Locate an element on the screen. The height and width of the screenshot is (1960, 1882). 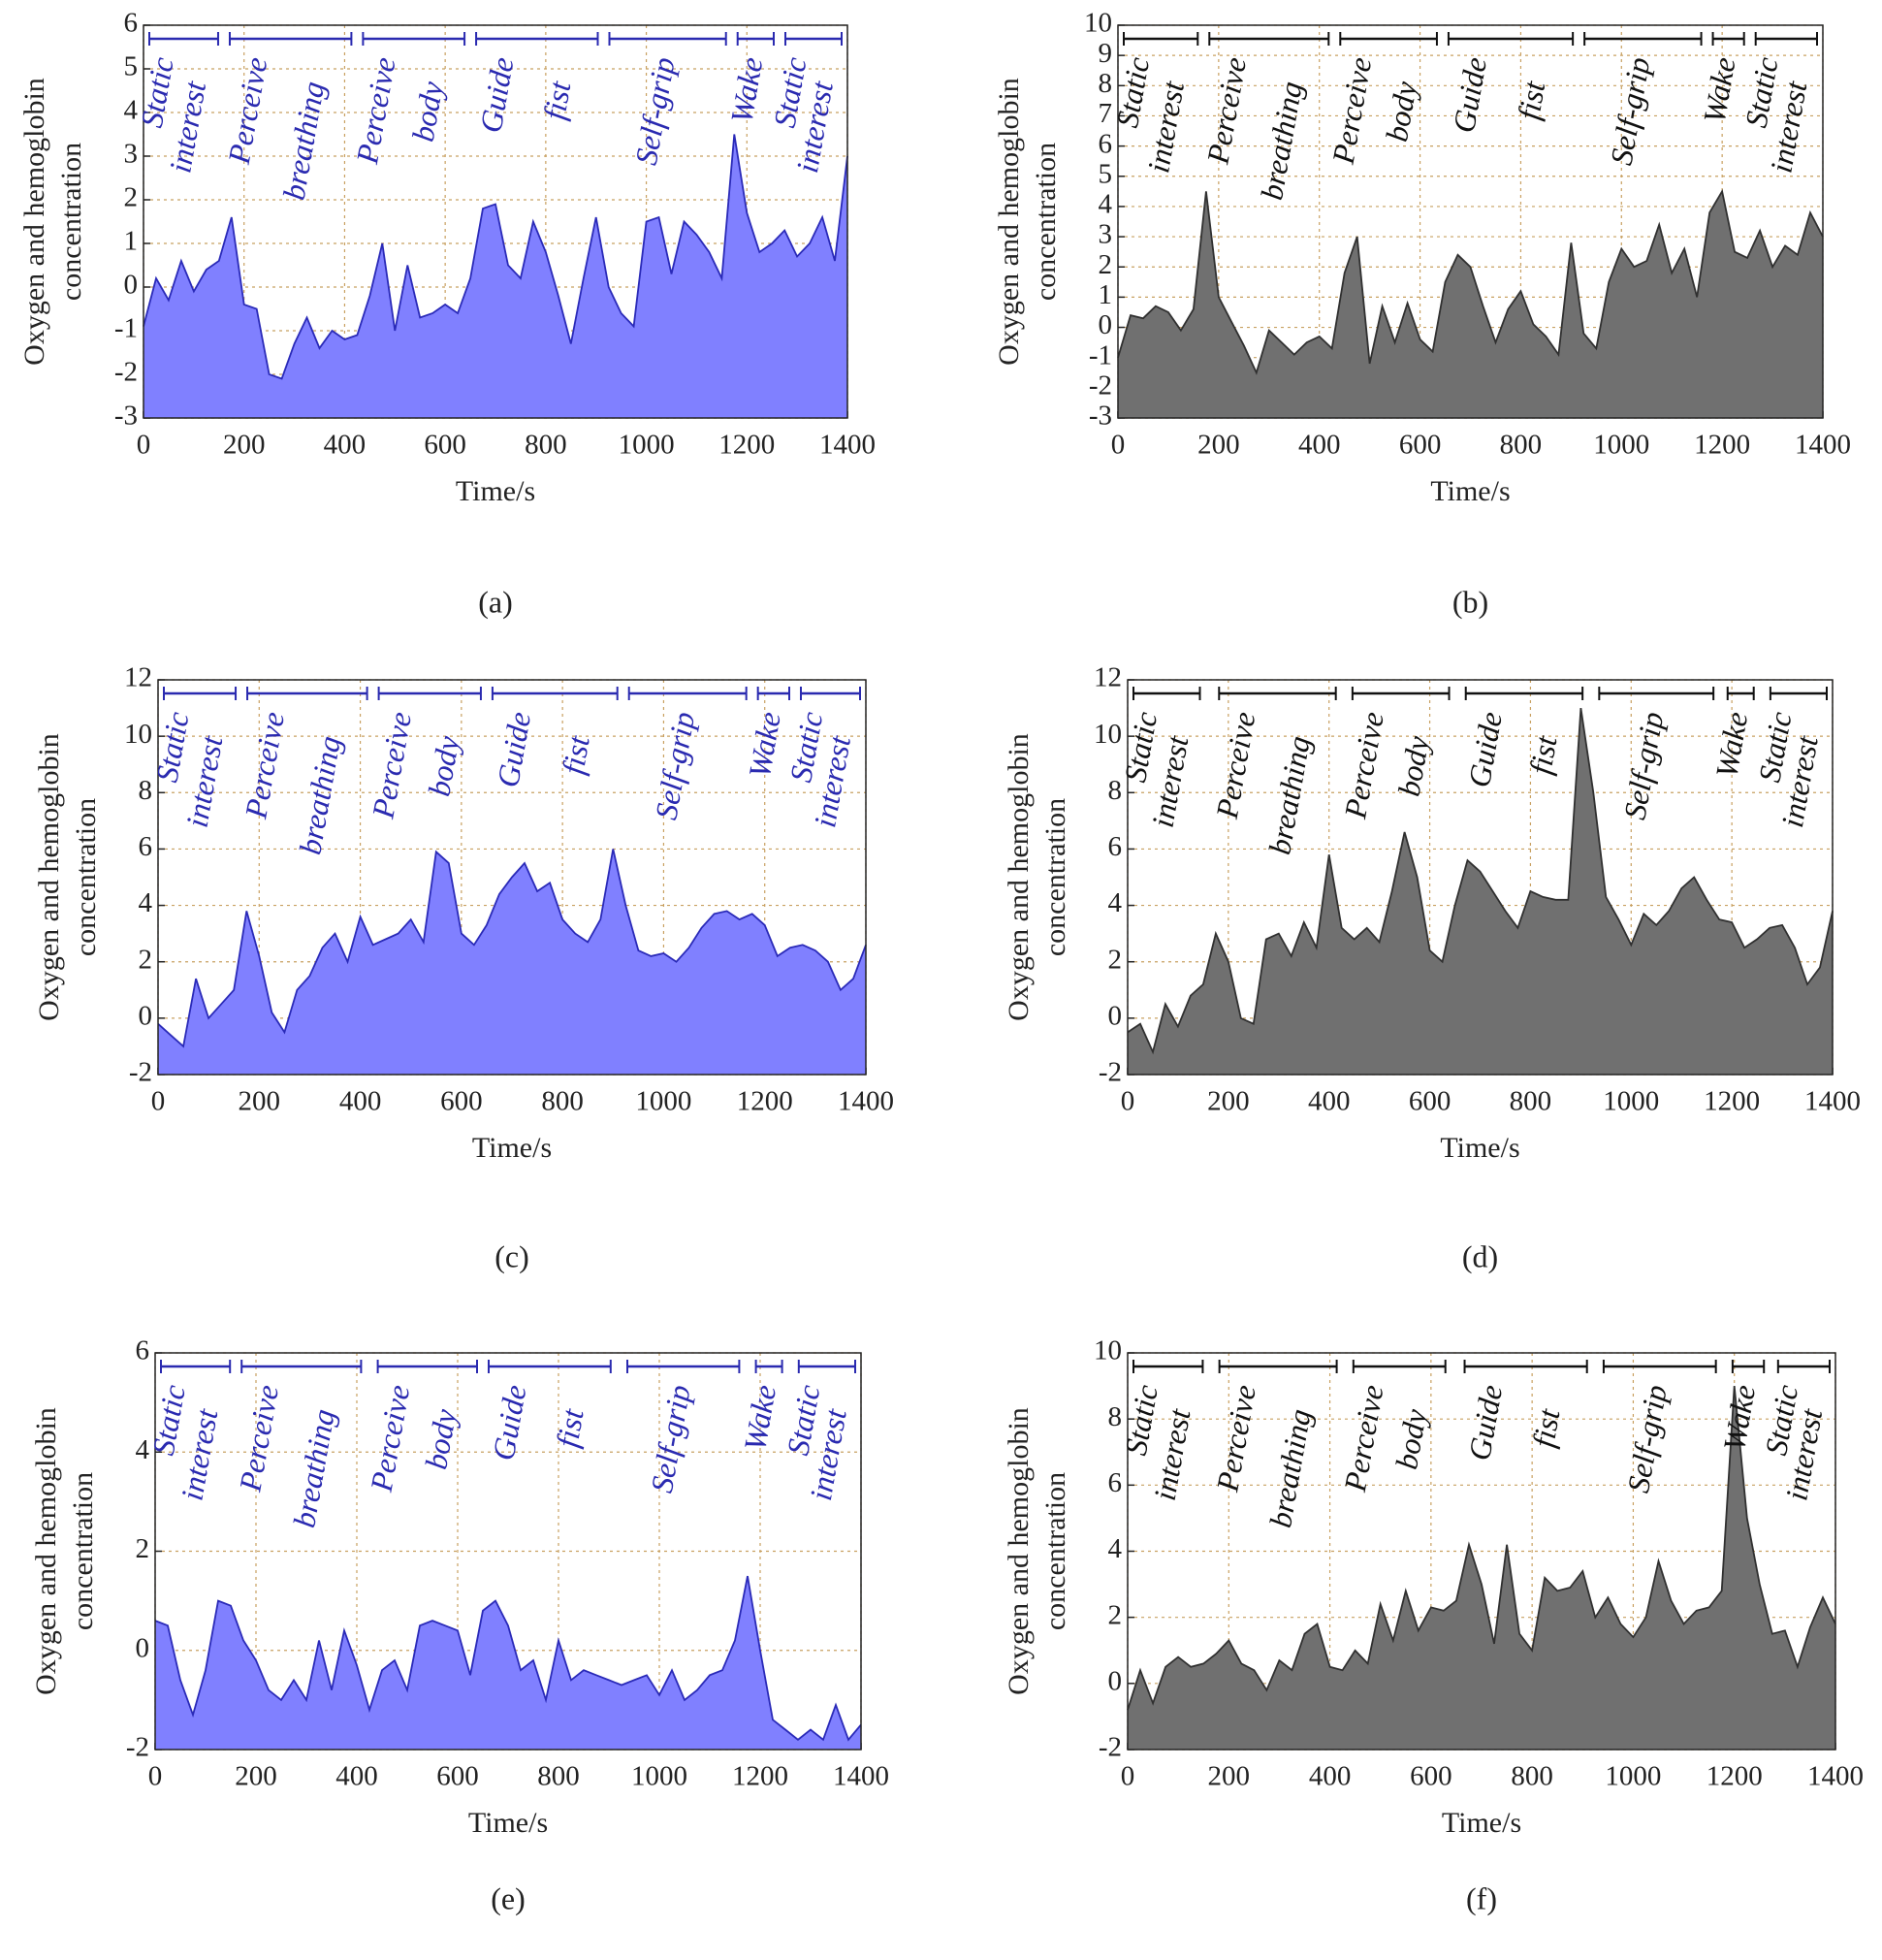
caption: (a) is located at coordinates (495, 601).